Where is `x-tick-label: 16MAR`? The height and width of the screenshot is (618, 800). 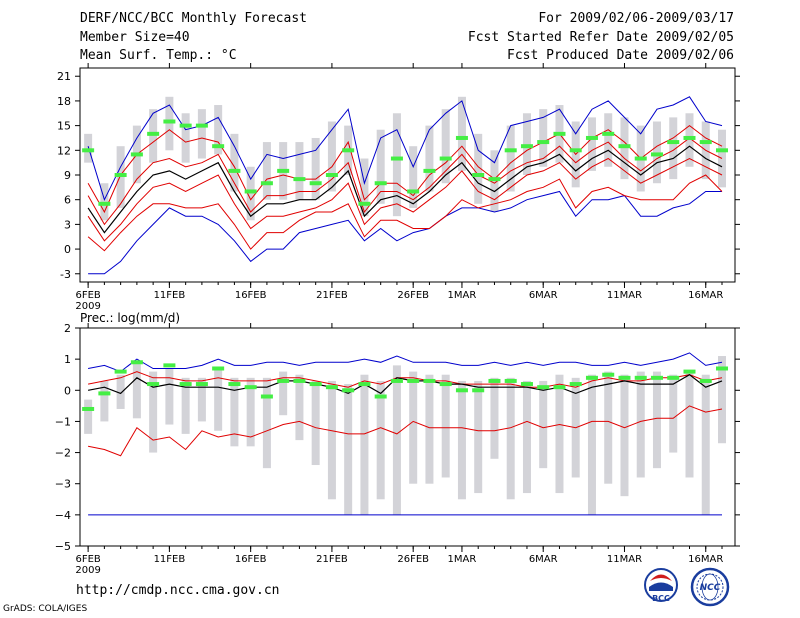
x-tick-label: 16MAR is located at coordinates (705, 559).